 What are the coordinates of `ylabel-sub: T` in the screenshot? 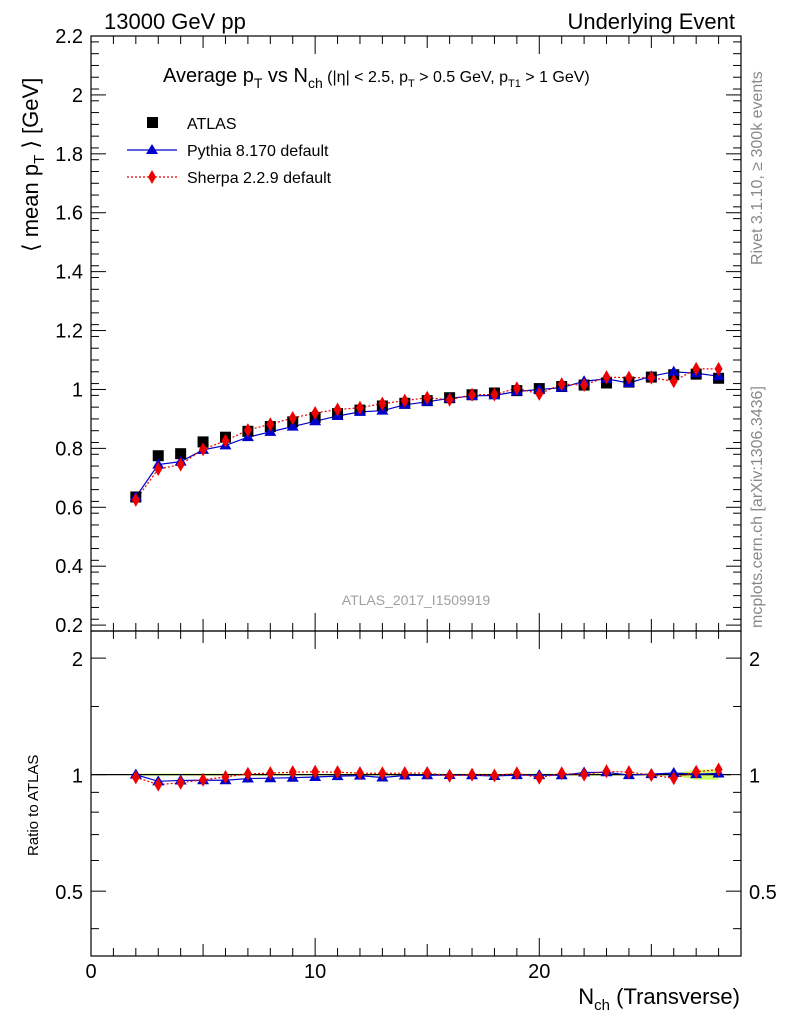 It's located at (39, 159).